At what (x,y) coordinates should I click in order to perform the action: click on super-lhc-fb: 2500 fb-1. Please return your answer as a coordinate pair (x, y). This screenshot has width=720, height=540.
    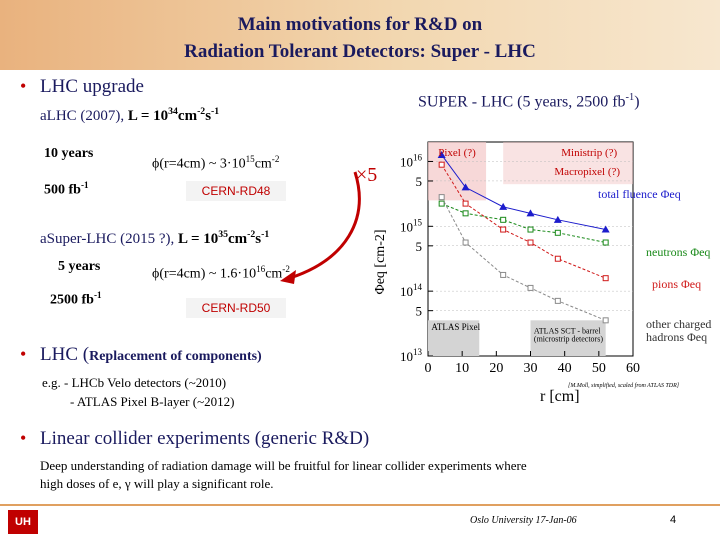
    Looking at the image, I should click on (76, 299).